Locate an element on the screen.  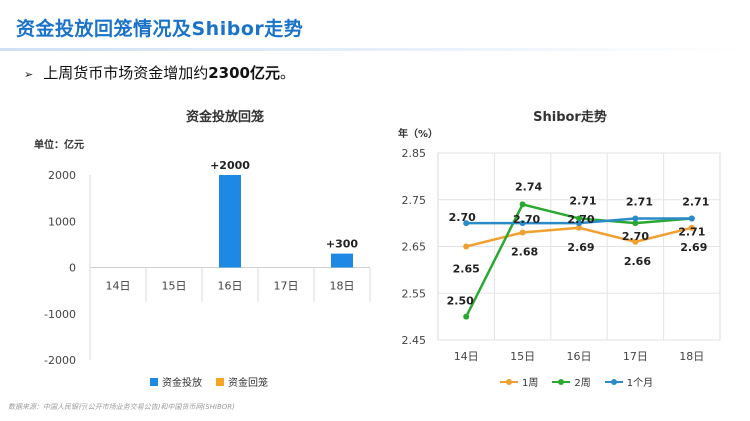
legend-label-2w: 2周 is located at coordinates (582, 383).